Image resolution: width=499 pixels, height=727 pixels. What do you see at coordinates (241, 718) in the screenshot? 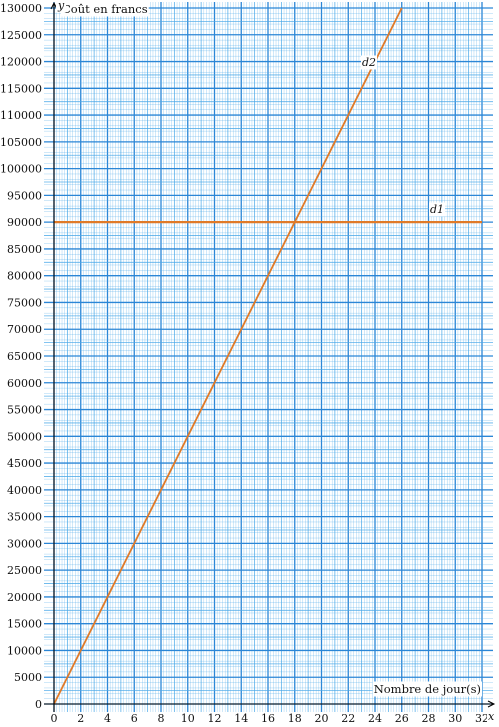
I see `x-tick-label: 14` at bounding box center [241, 718].